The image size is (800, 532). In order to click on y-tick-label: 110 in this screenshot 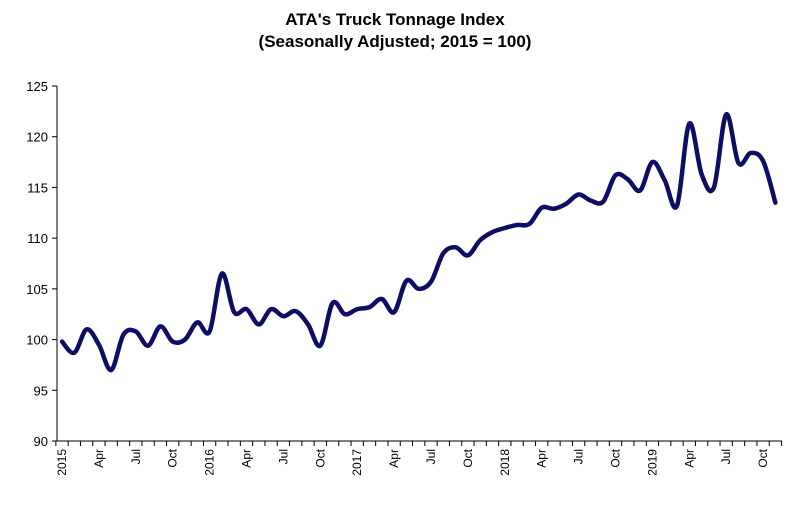, I will do `click(37, 238)`.